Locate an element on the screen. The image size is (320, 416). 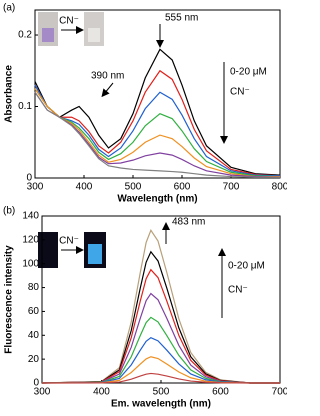
annotation: 555 nm is located at coordinates (181, 18).